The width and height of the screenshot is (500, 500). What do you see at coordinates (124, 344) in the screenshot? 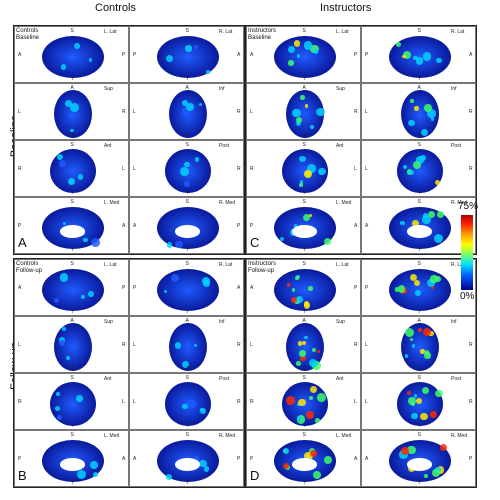
I see `orientation-label-right: R` at bounding box center [124, 344].